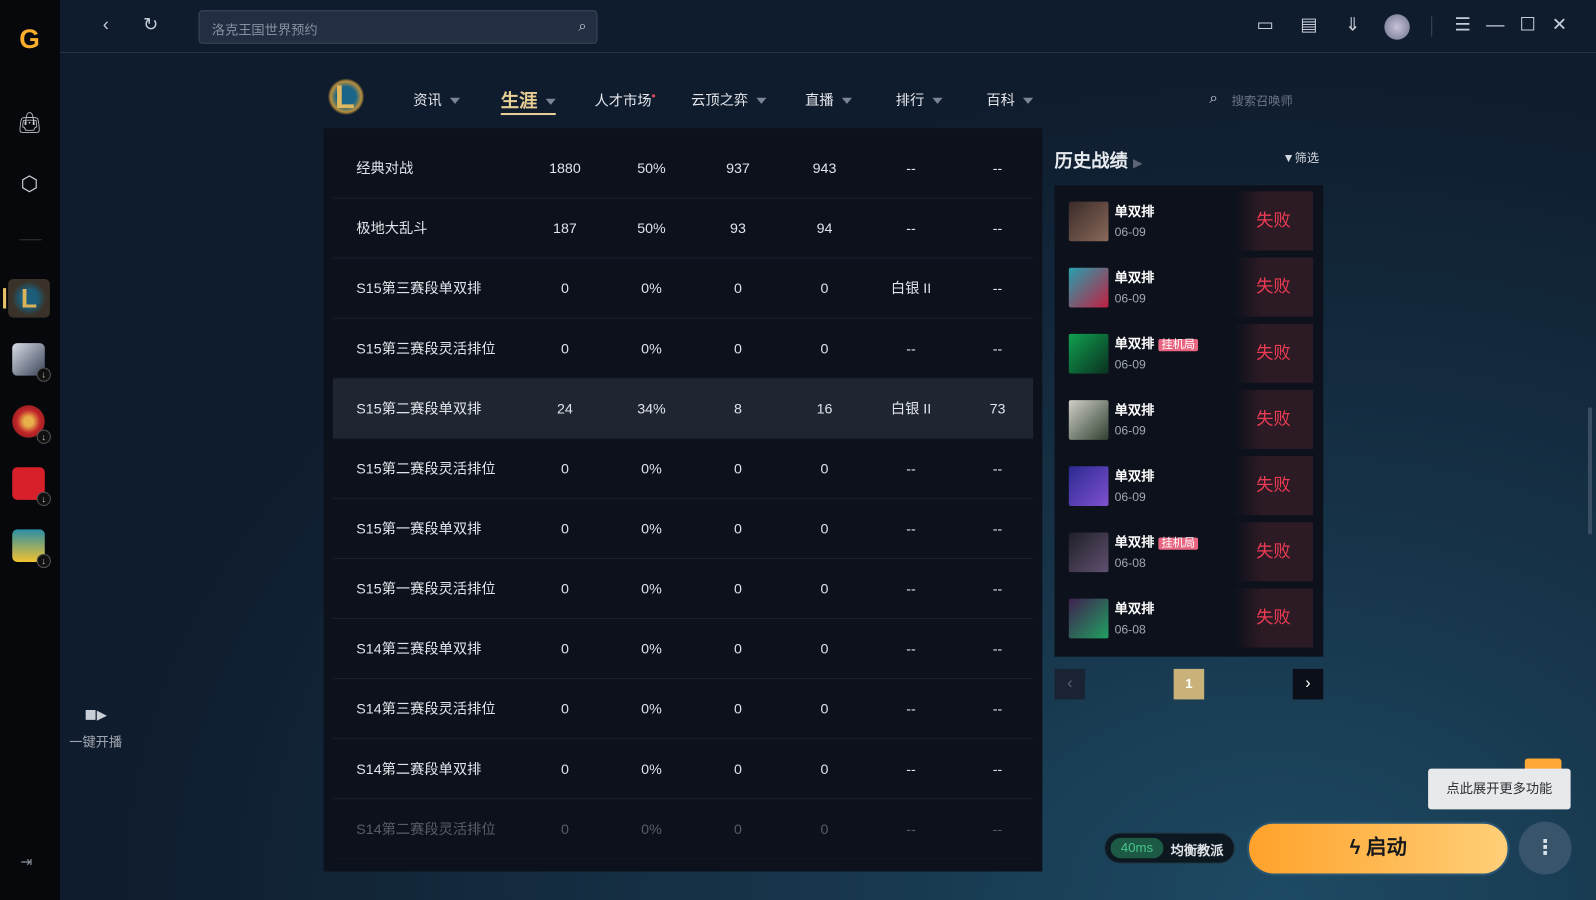 Image resolution: width=1596 pixels, height=900 pixels. Describe the element at coordinates (1499, 789) in the screenshot. I see `tooltip: 点此展开更多功能` at that location.